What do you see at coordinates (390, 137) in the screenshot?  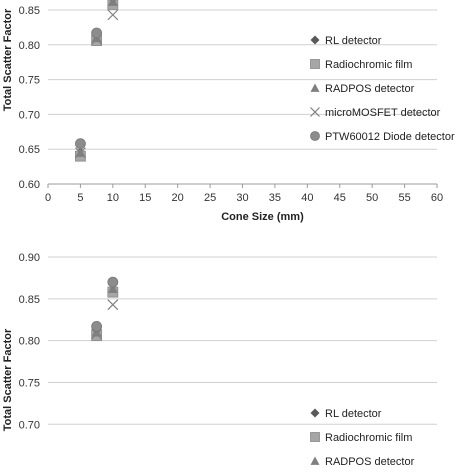 I see `legend-label: PTW60012 Diode detector` at bounding box center [390, 137].